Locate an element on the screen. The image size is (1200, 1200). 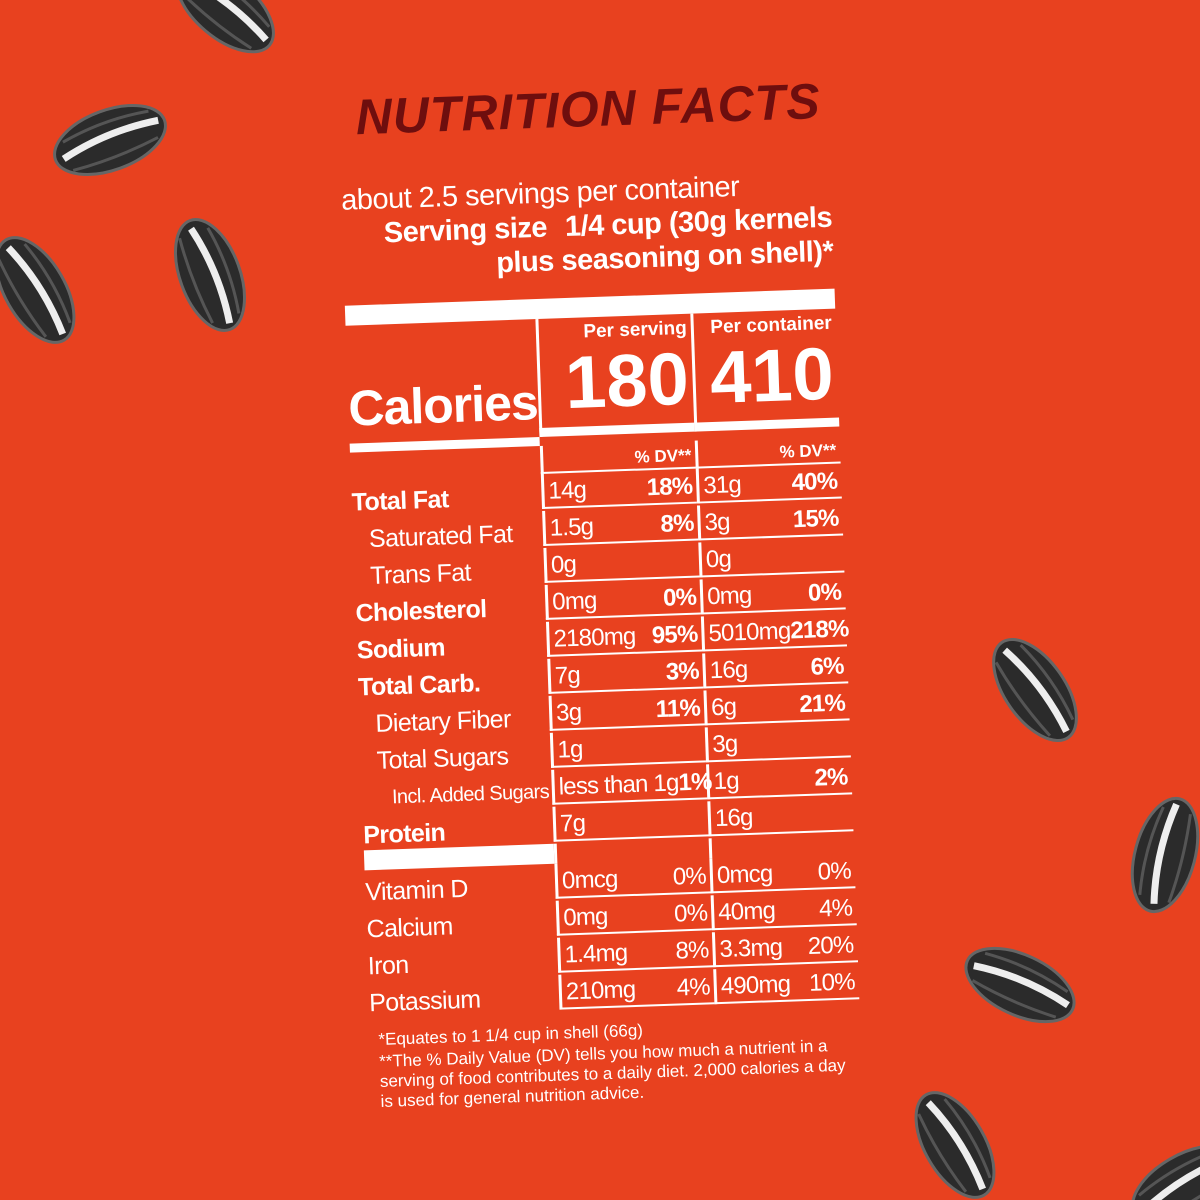
calories-label-cell: Calories is located at coordinates (442, 386).